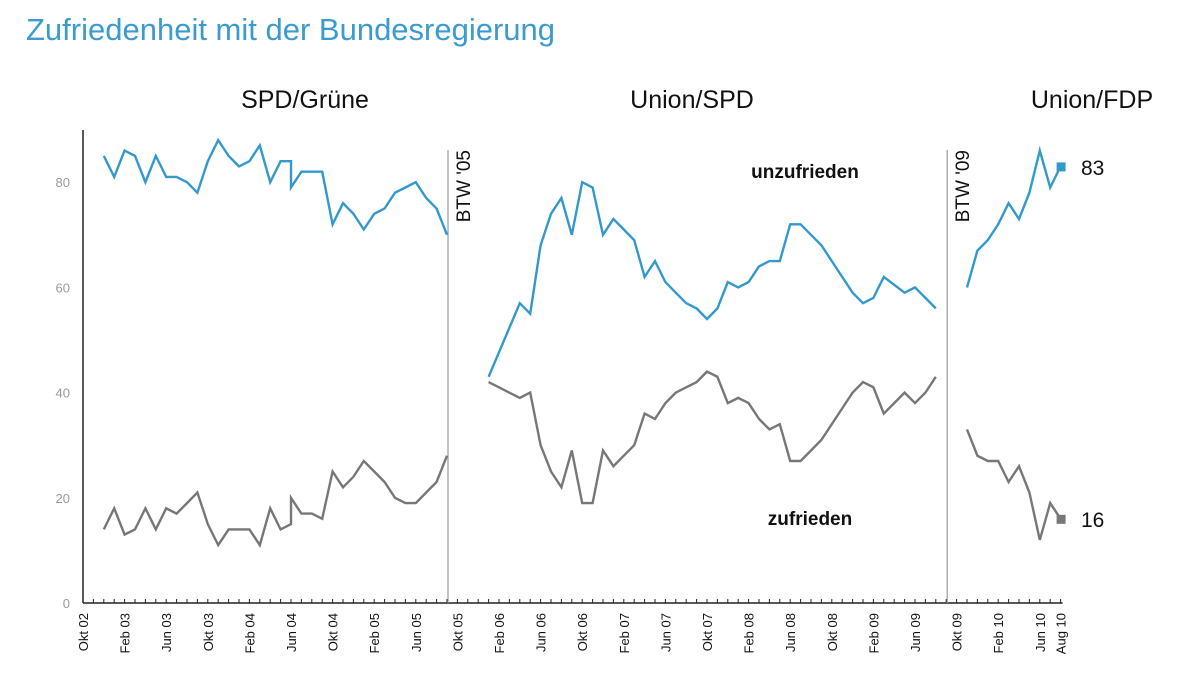  Describe the element at coordinates (805, 172) in the screenshot. I see `series-label-unzufrieden: unzufrieden` at that location.